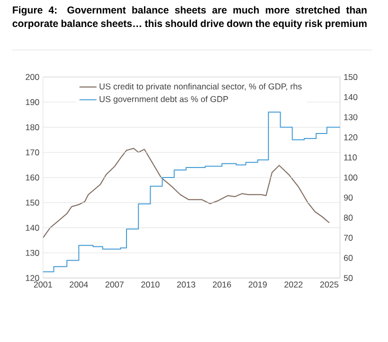  I want to click on y2-tick-label: 90, so click(348, 197).